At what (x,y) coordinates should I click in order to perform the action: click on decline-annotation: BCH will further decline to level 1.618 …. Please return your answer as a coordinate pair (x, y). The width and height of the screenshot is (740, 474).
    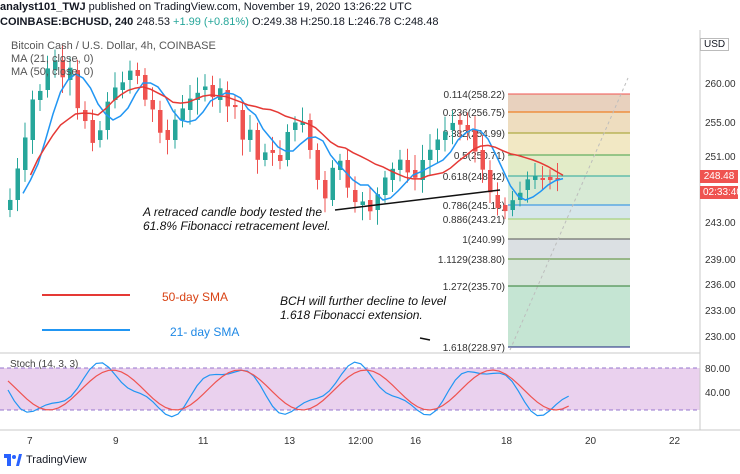
    Looking at the image, I should click on (363, 308).